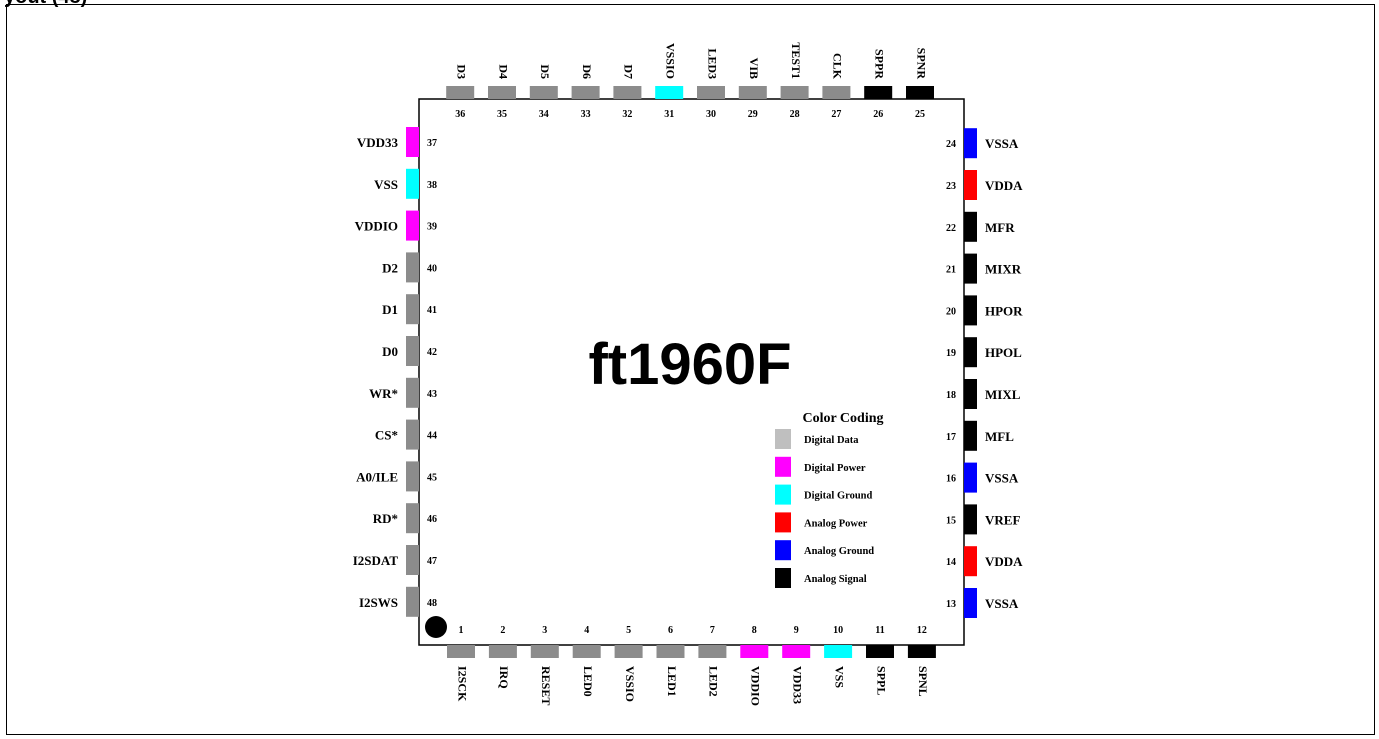  I want to click on pin-16-label-vssa: VSSA, so click(1002, 478).